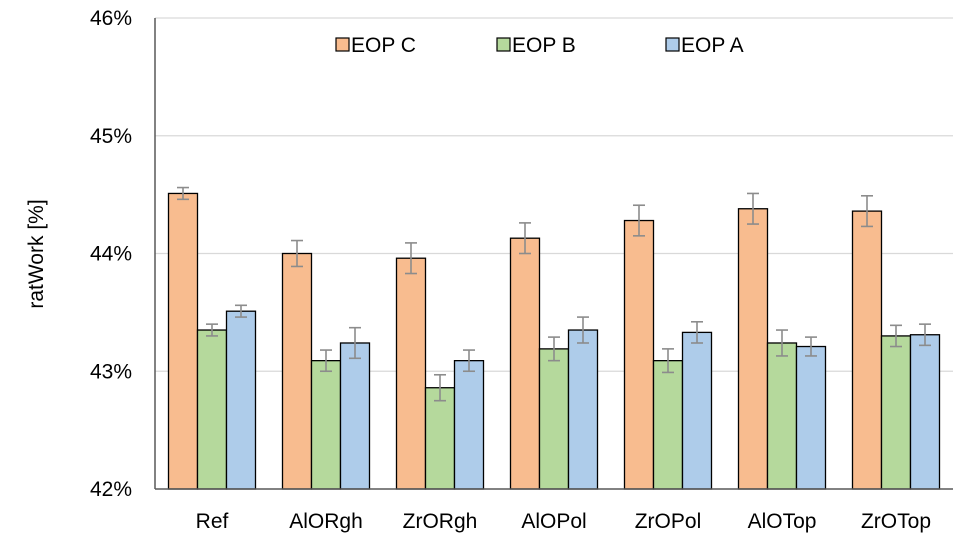  Describe the element at coordinates (712, 45) in the screenshot. I see `legend-label: EOP A` at that location.